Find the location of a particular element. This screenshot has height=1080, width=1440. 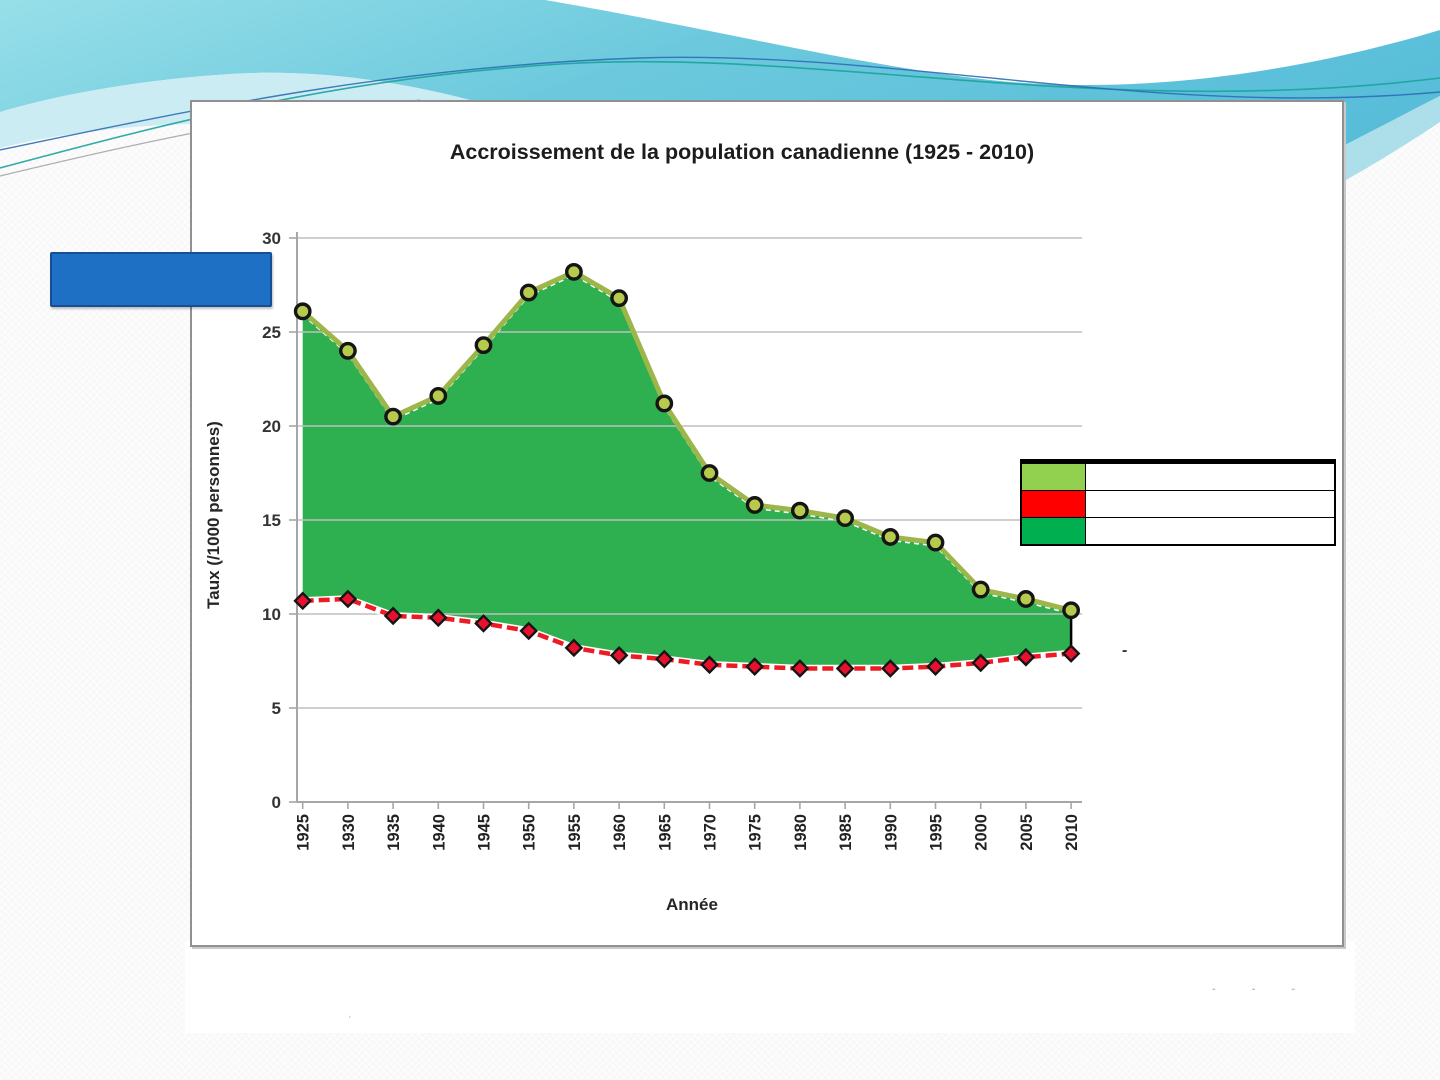

x-tick-label: 1990 is located at coordinates (891, 832).